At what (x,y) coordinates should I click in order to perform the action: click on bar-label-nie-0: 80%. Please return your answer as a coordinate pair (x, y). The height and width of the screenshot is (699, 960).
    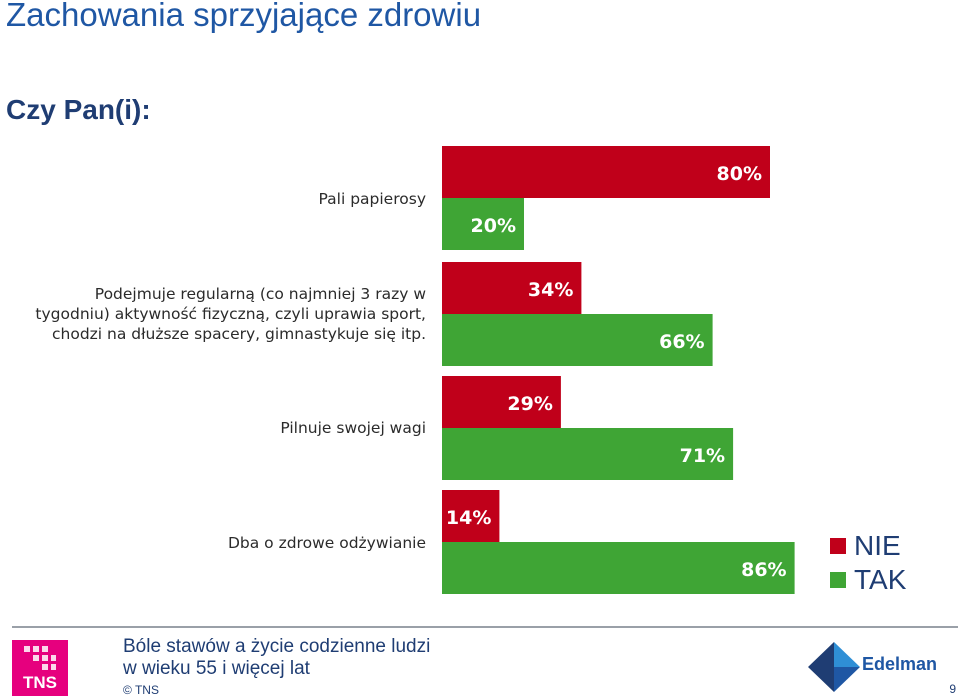
    Looking at the image, I should click on (739, 174).